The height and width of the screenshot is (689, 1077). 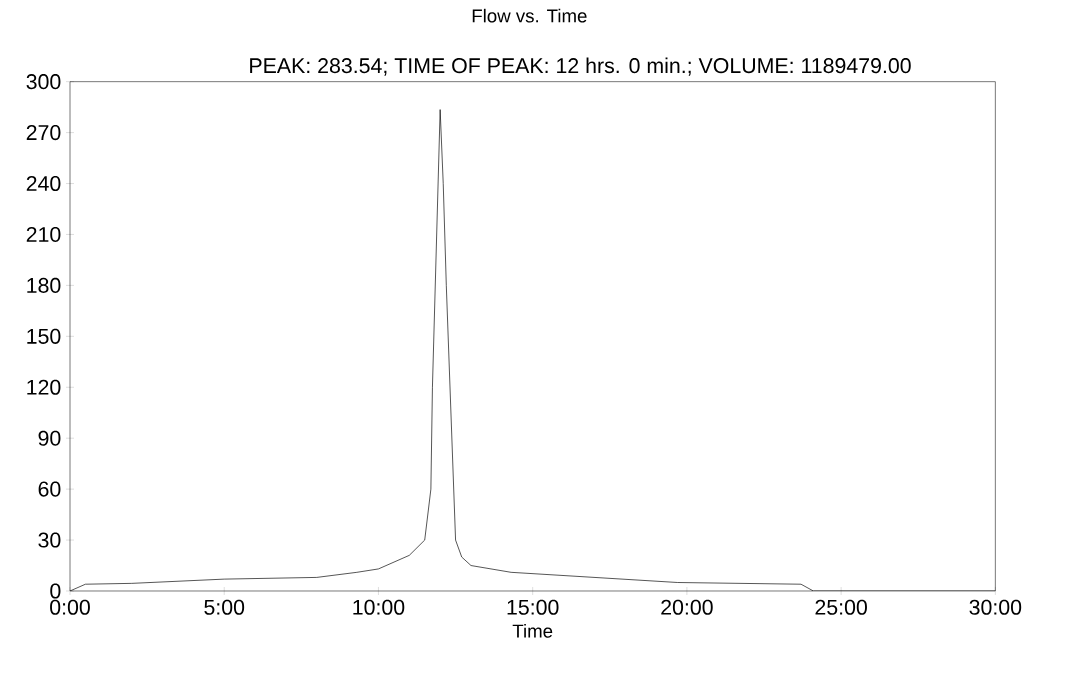 I want to click on y-tick-label: 180, so click(x=44, y=285).